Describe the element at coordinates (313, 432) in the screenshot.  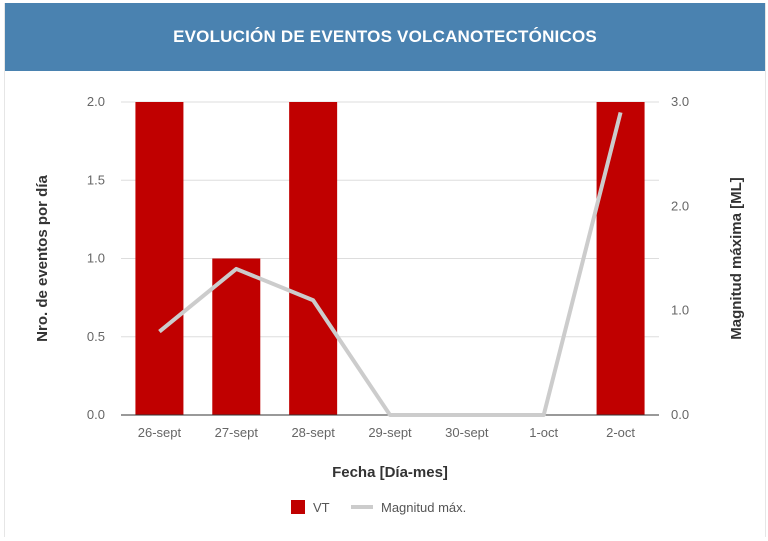
I see `x-tick-label: 28-sept` at that location.